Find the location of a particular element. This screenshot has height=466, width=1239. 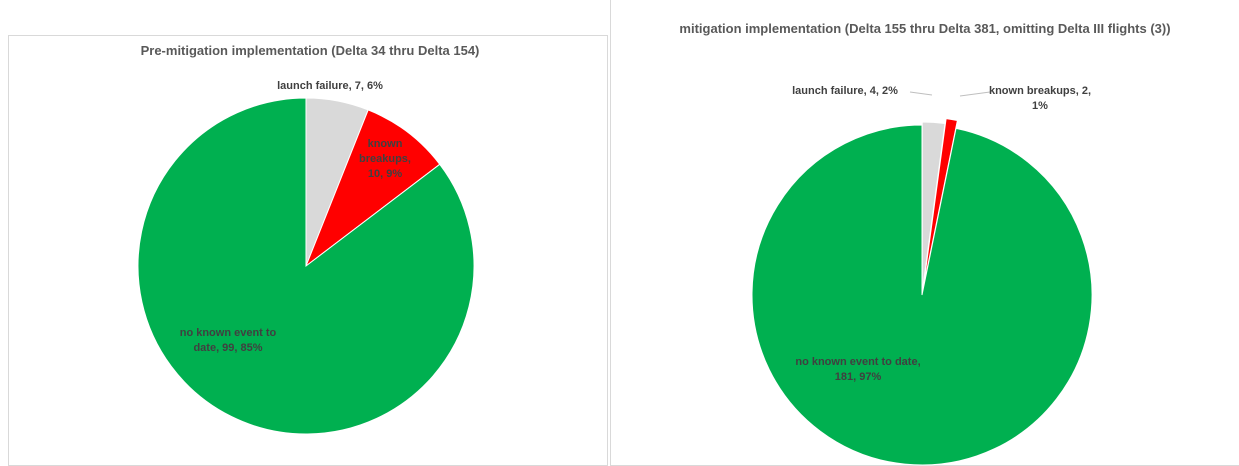

data-label: no known event to date, 99, 85% is located at coordinates (228, 340).